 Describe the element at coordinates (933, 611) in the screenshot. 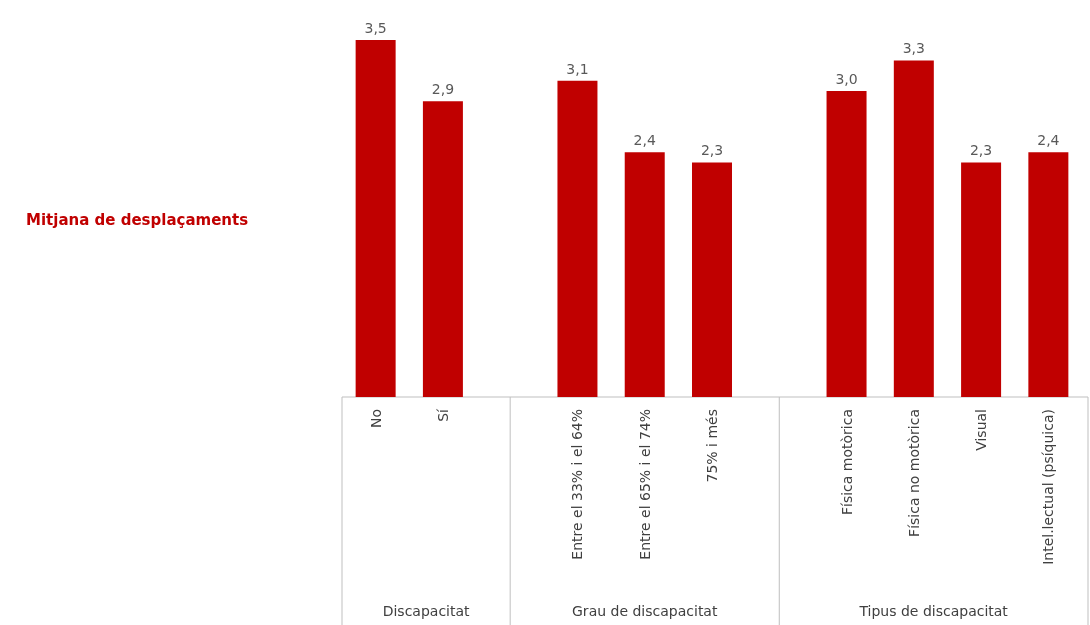

I see `text: Tipus de discapacitat` at that location.